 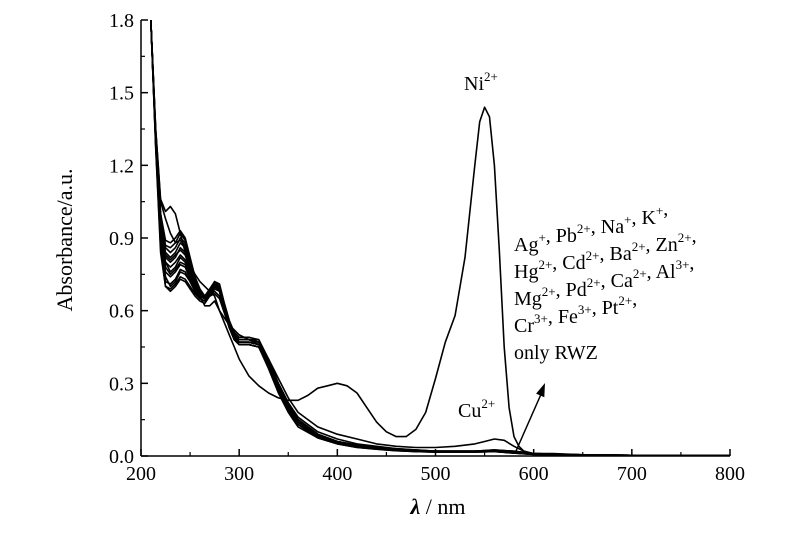 I want to click on ion-label: , Cd, so click(x=568, y=263).